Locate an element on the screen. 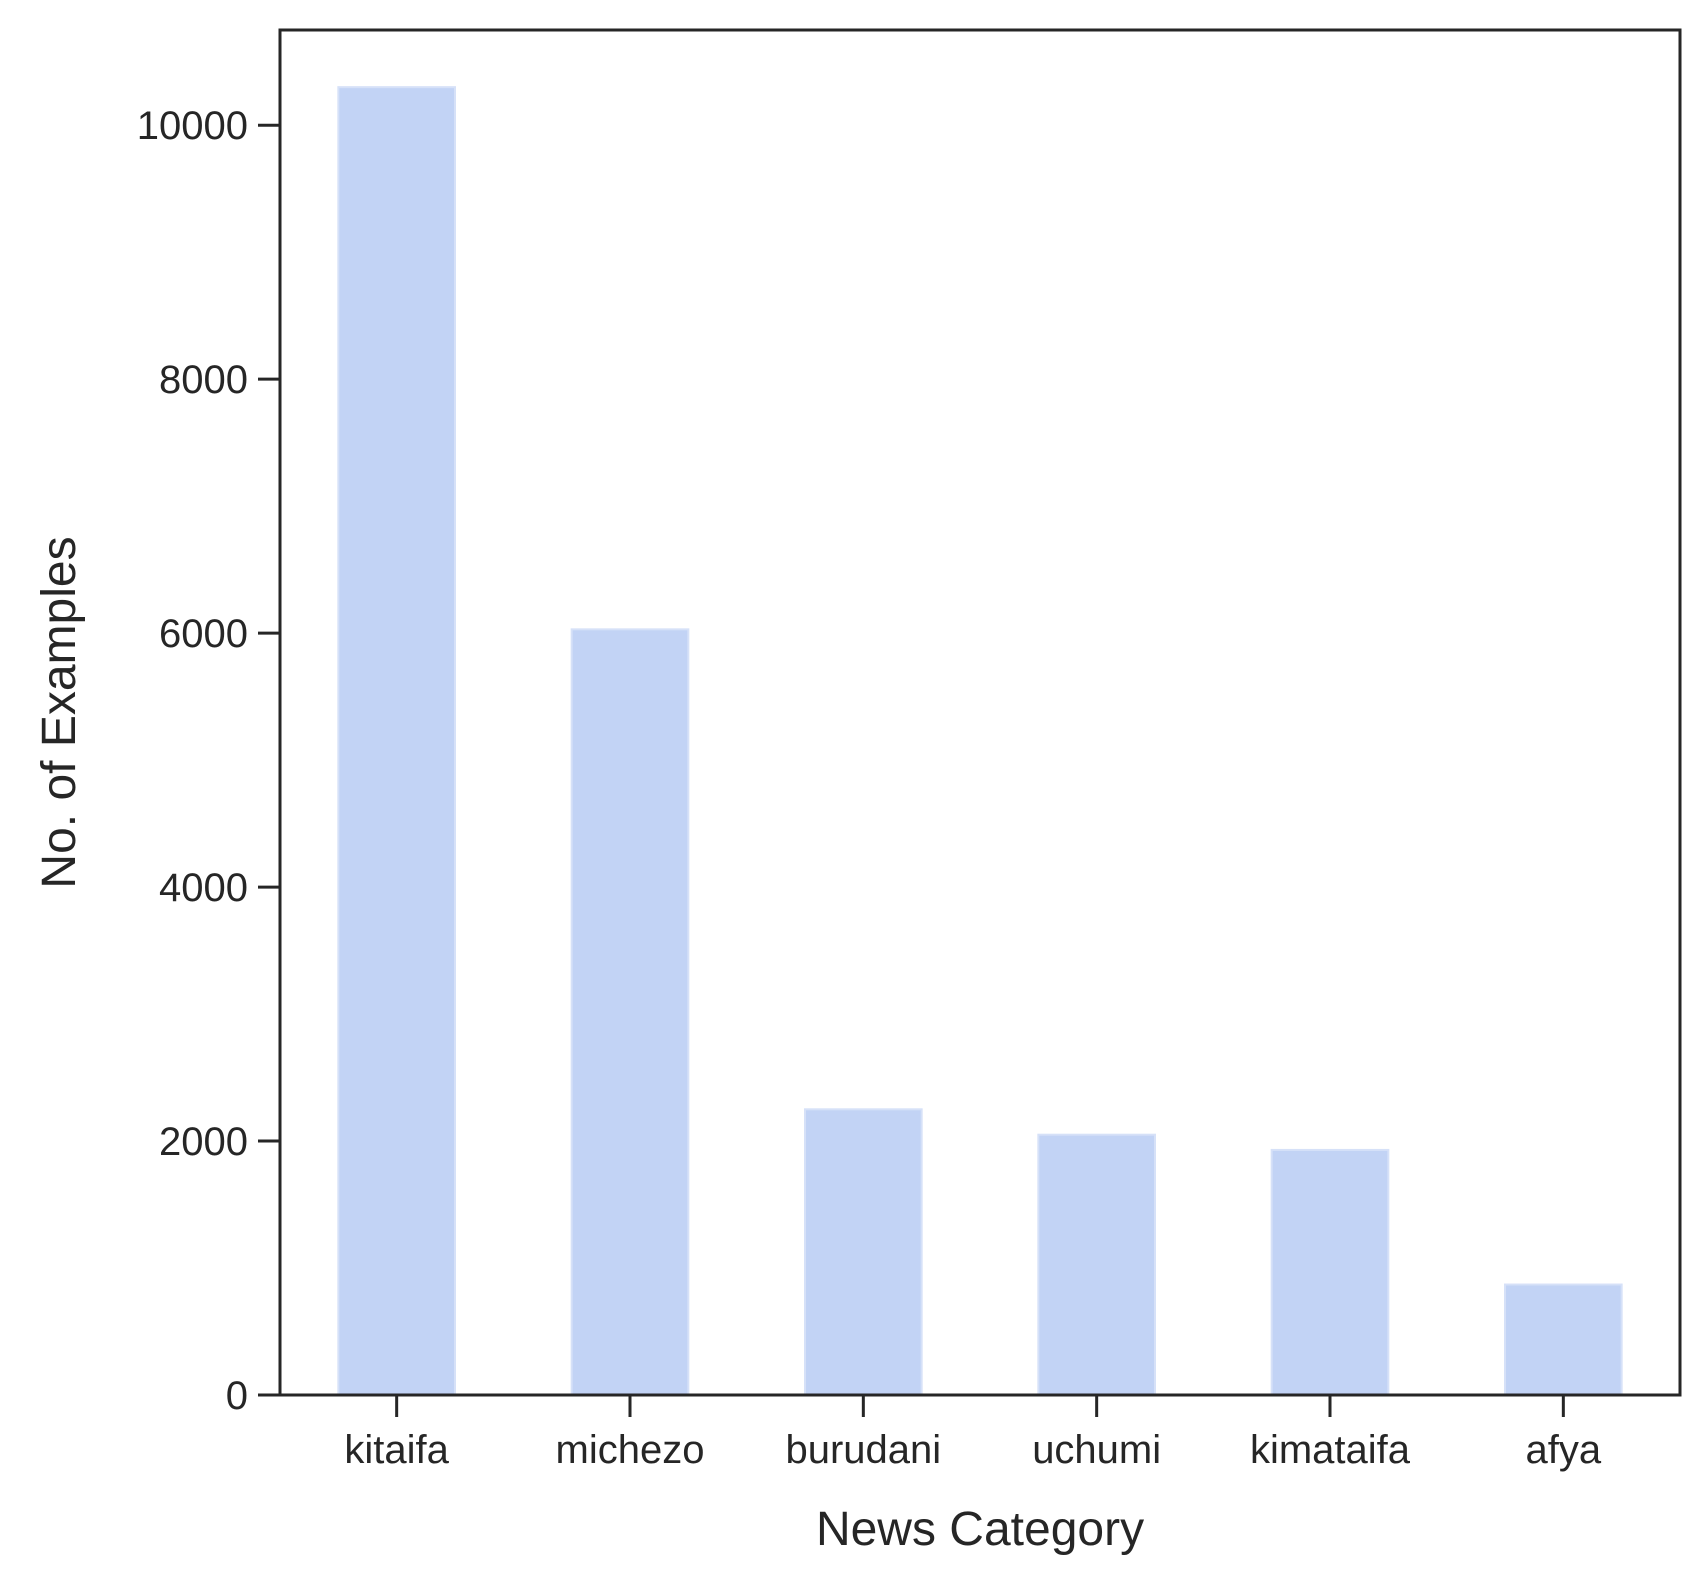  x-tick-label: kitaifa is located at coordinates (396, 1450).